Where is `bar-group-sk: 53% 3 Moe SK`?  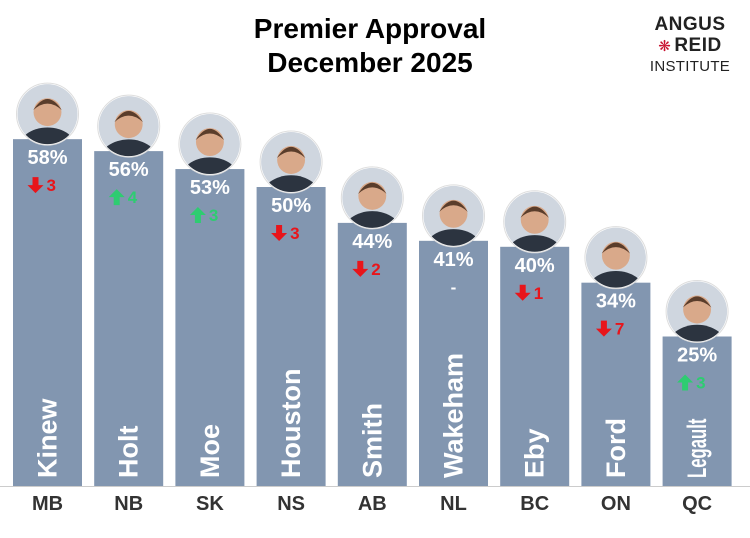
bar-group-sk: 53% 3 Moe SK is located at coordinates (210, 313).